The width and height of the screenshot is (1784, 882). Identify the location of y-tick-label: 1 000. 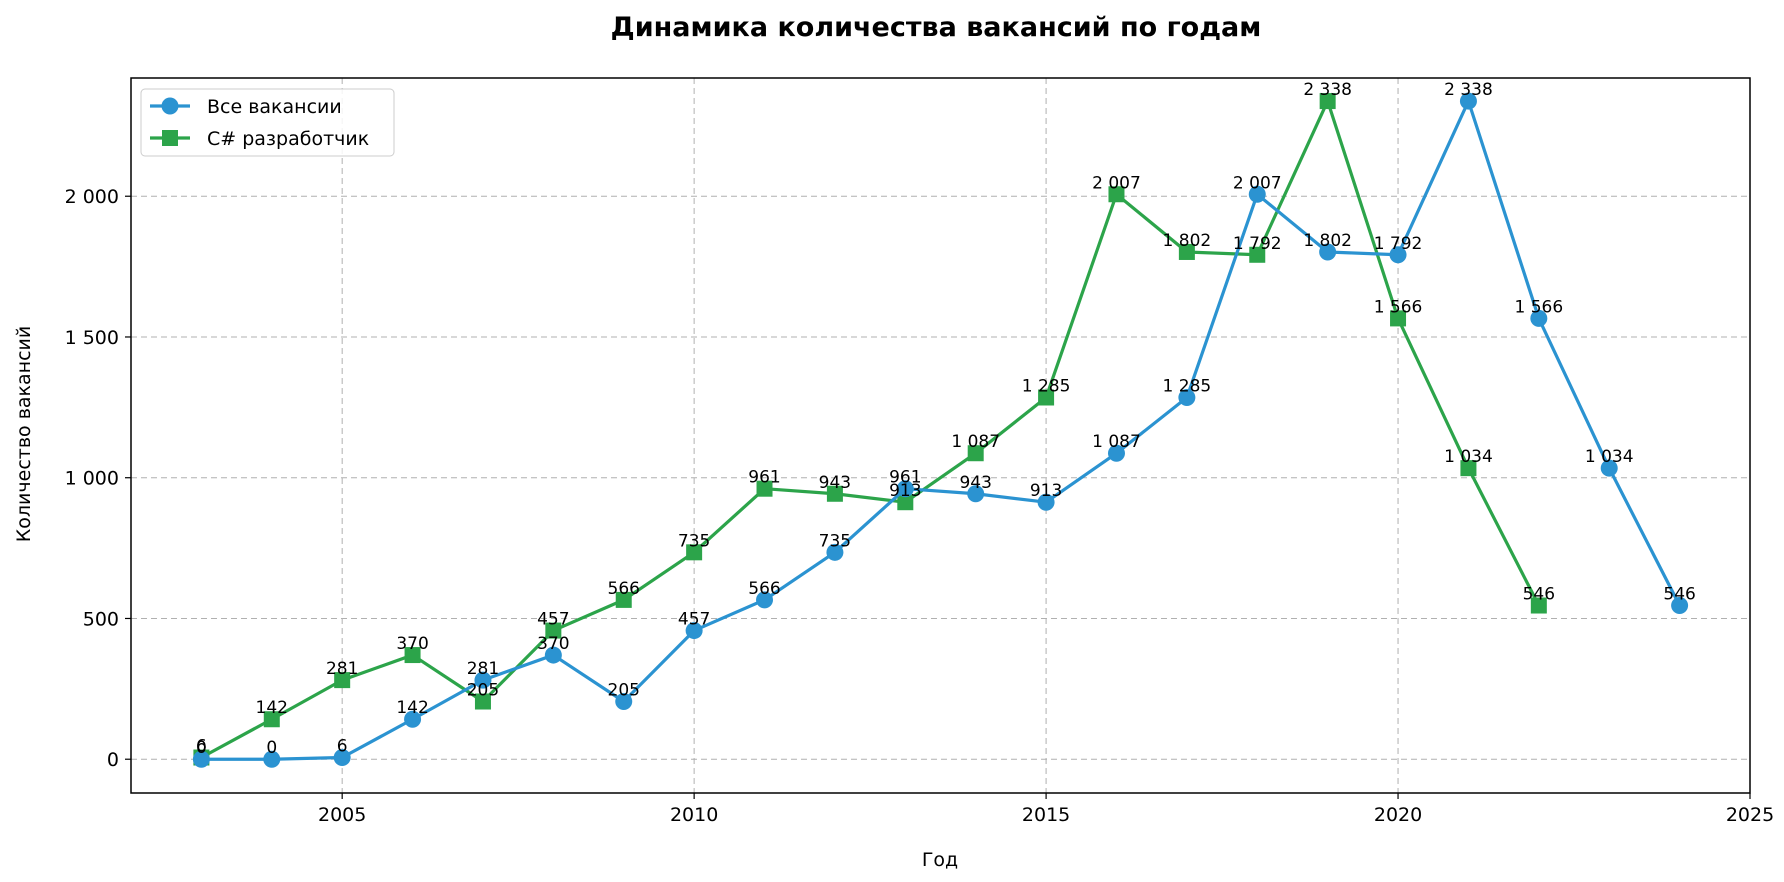
(92, 479).